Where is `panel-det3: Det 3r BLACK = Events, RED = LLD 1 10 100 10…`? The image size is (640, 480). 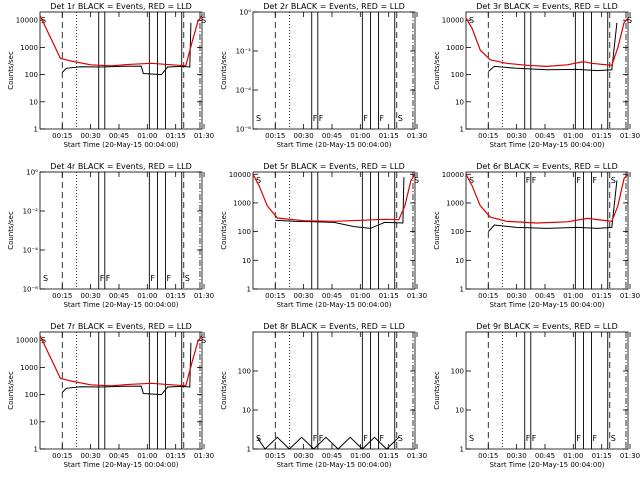
panel-det3: Det 3r BLACK = Events, RED = LLD 1 10 100 10… is located at coordinates (536, 75).